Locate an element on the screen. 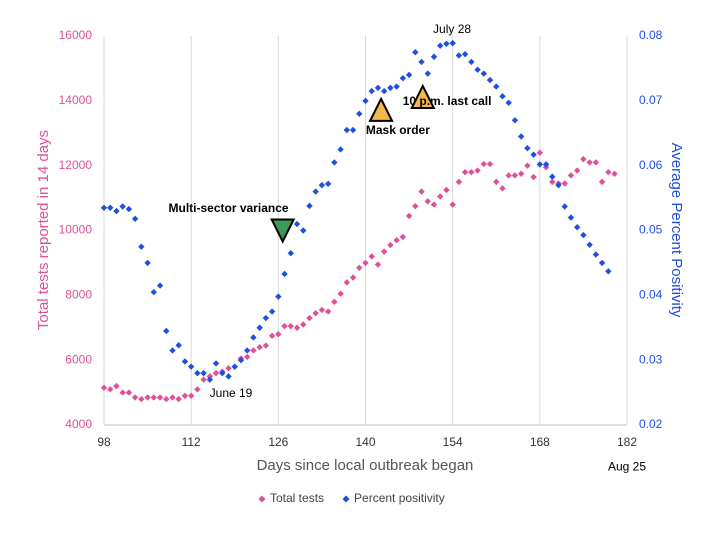  y2-tick-label: 0.08 is located at coordinates (651, 35).